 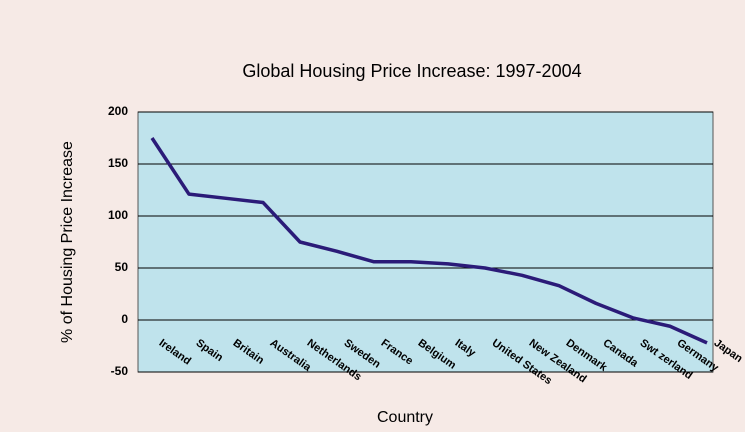 What do you see at coordinates (118, 215) in the screenshot?
I see `y-tick-label: 100` at bounding box center [118, 215].